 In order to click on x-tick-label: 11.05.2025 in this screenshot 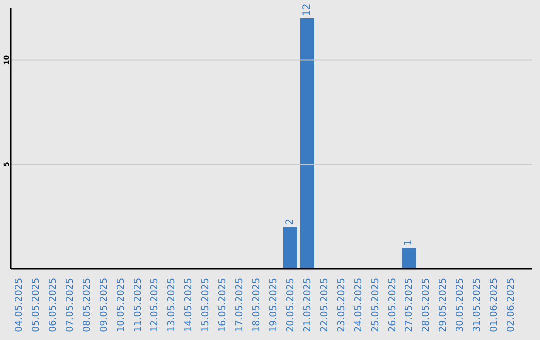, I will do `click(138, 305)`.